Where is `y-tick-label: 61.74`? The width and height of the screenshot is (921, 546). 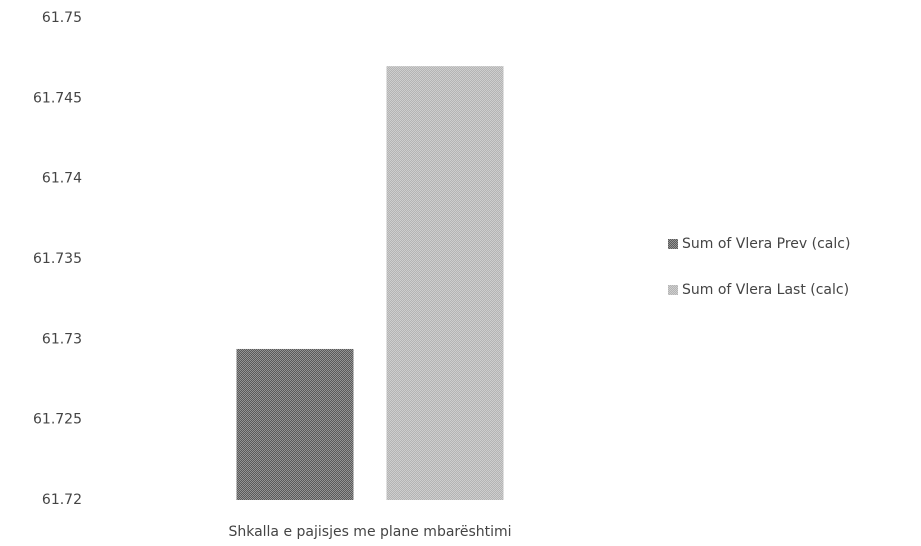
y-tick-label: 61.74 is located at coordinates (62, 179).